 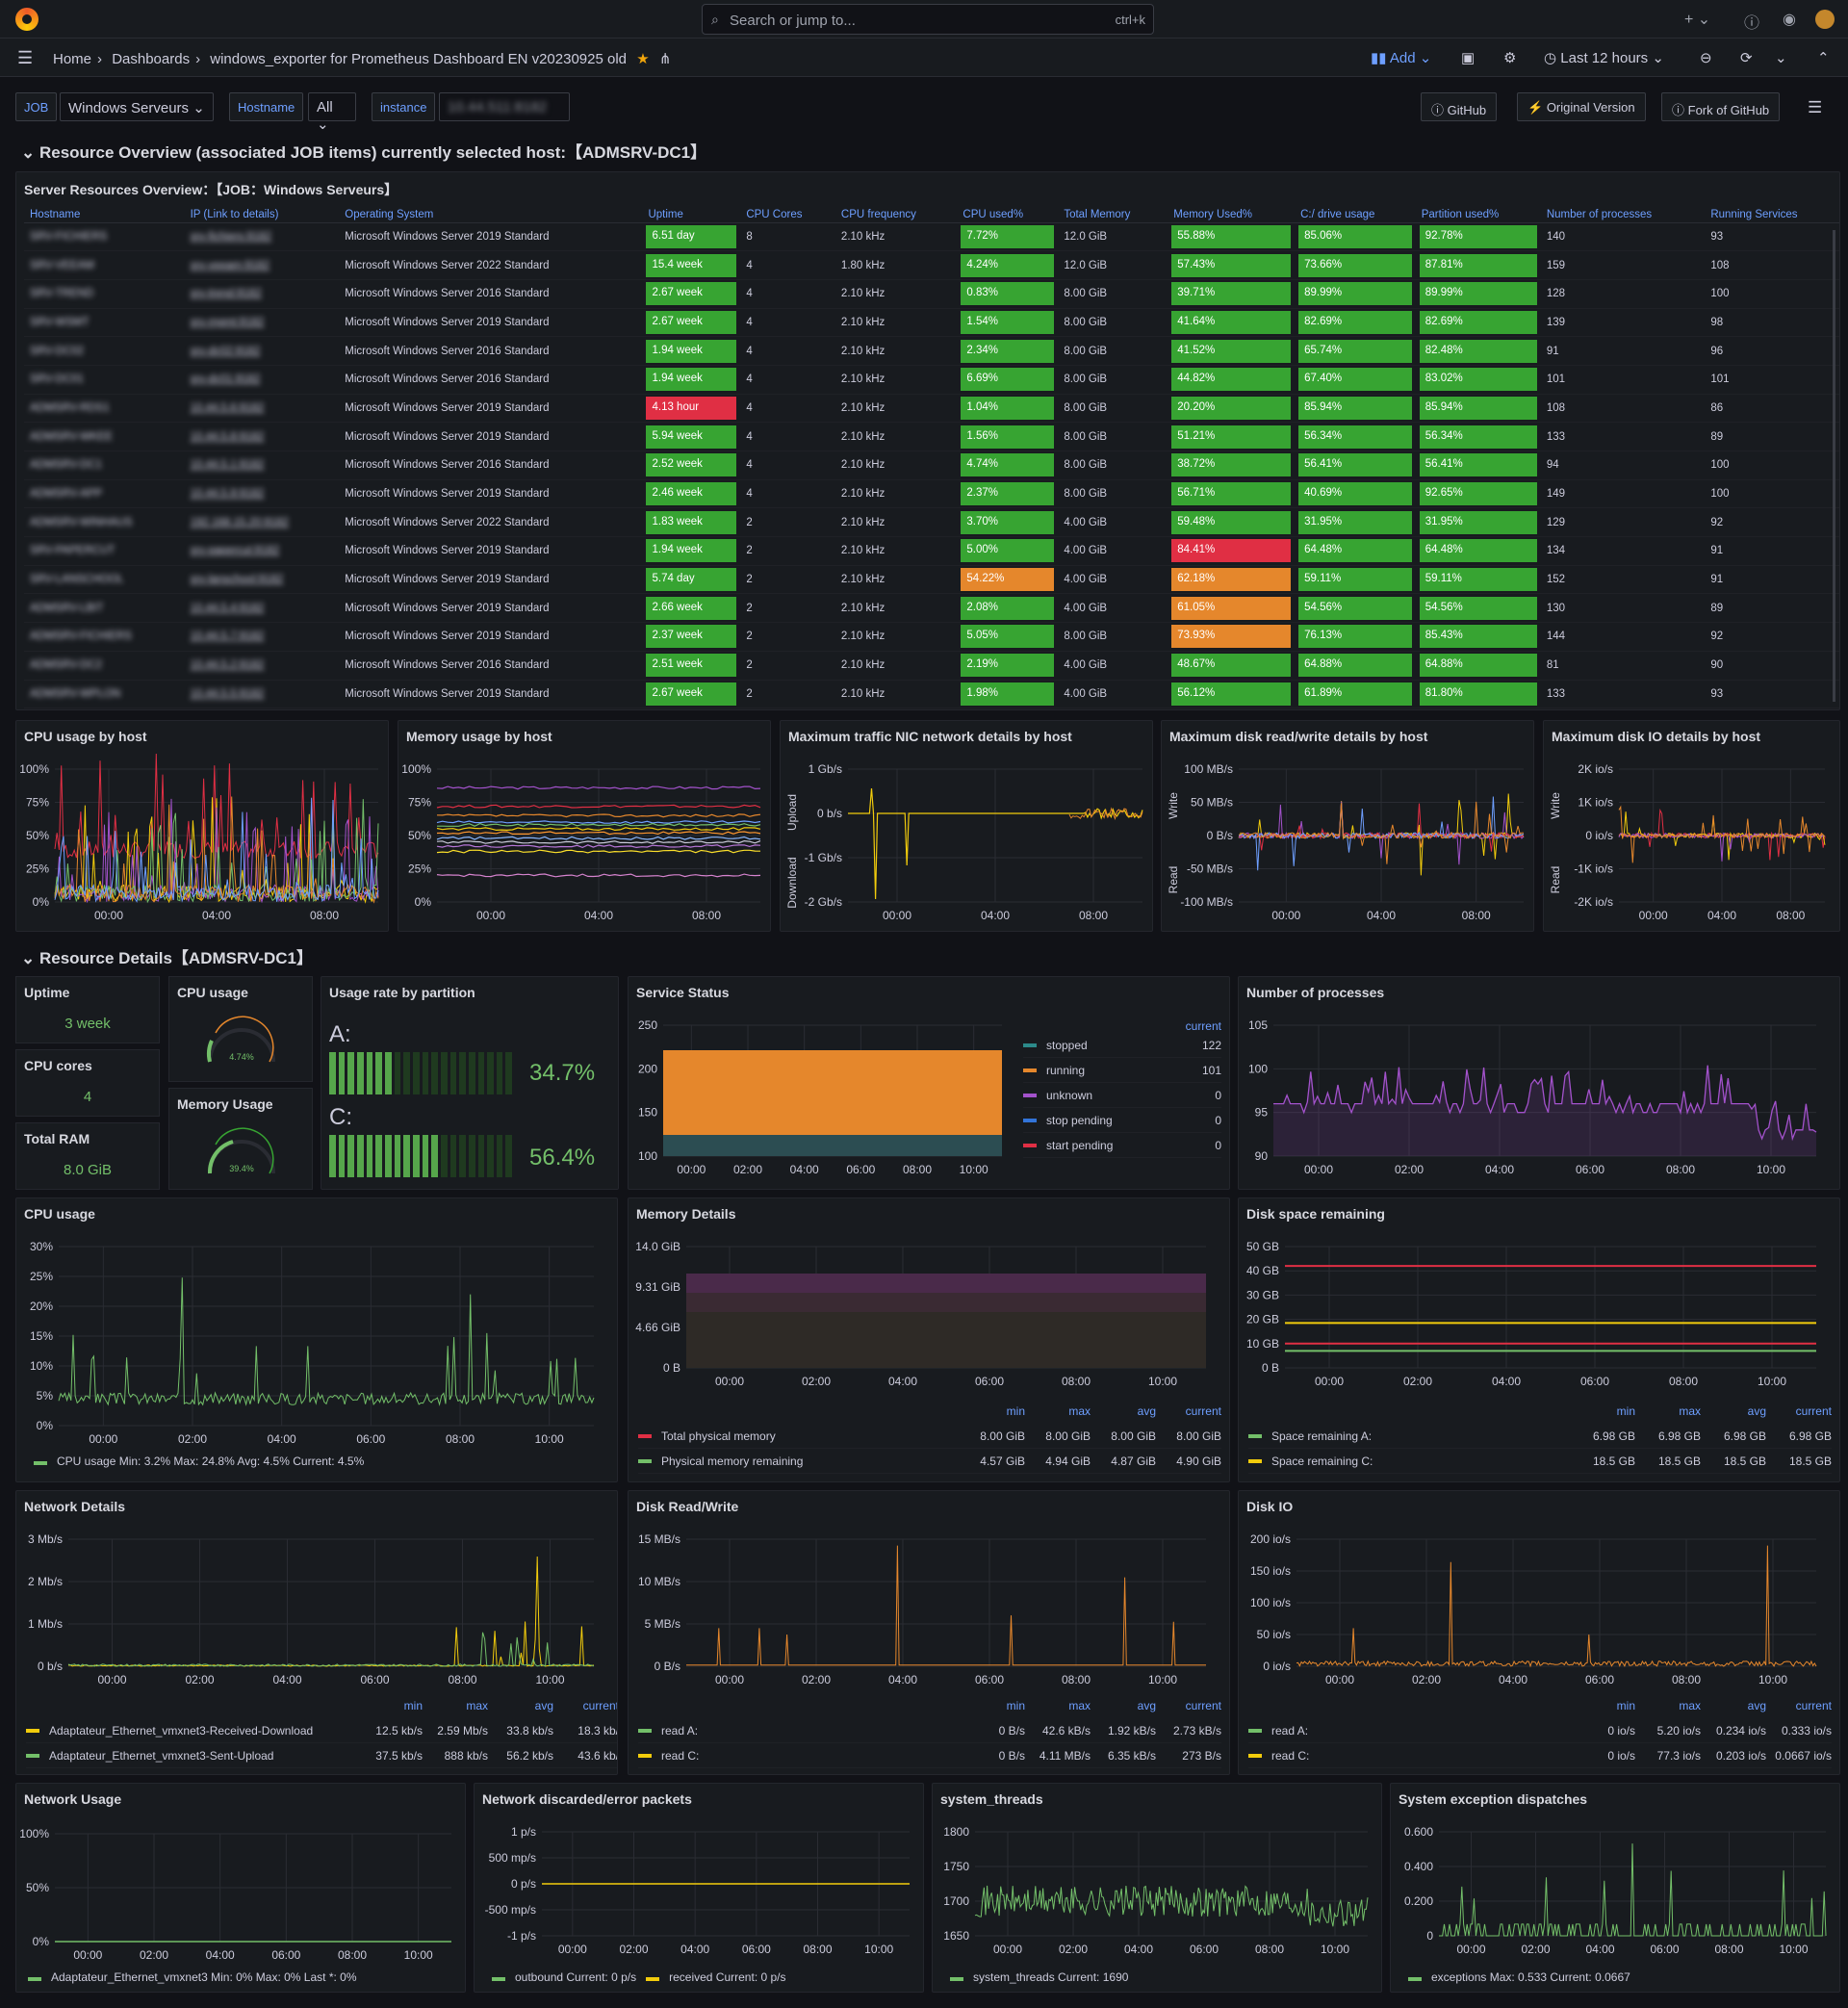 I want to click on breadcrumb-home: Home, so click(x=72, y=59).